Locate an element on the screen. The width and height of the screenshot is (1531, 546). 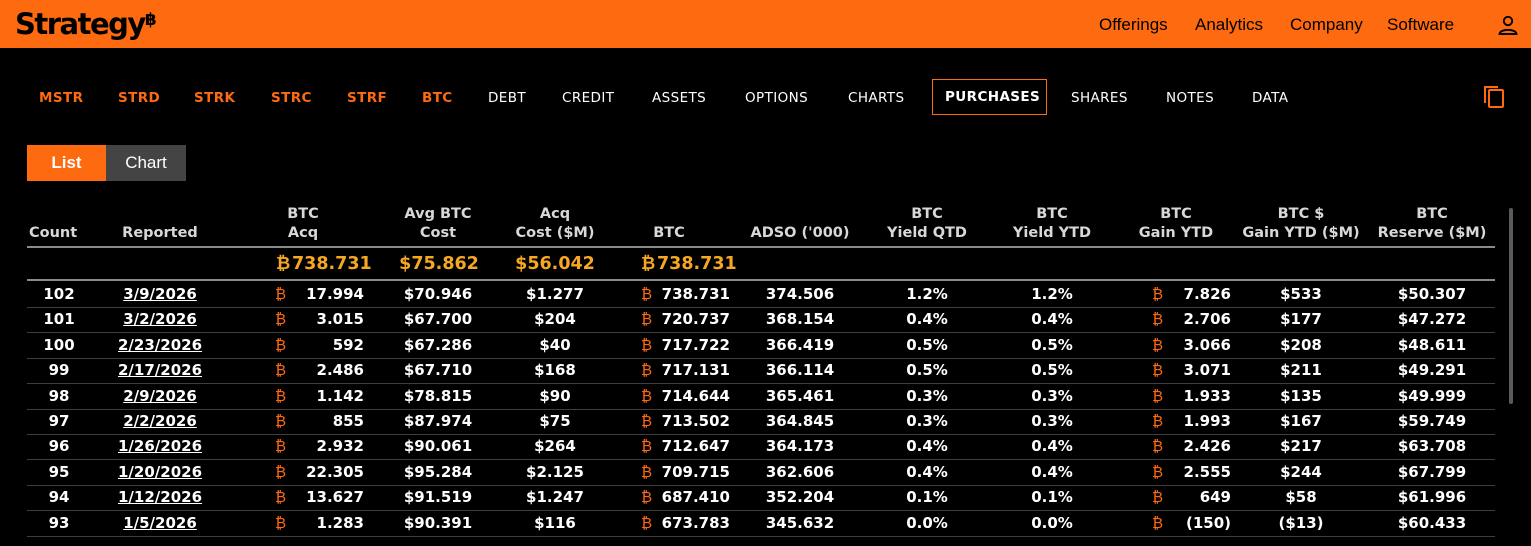
tab-strd: STRD is located at coordinates (139, 98).